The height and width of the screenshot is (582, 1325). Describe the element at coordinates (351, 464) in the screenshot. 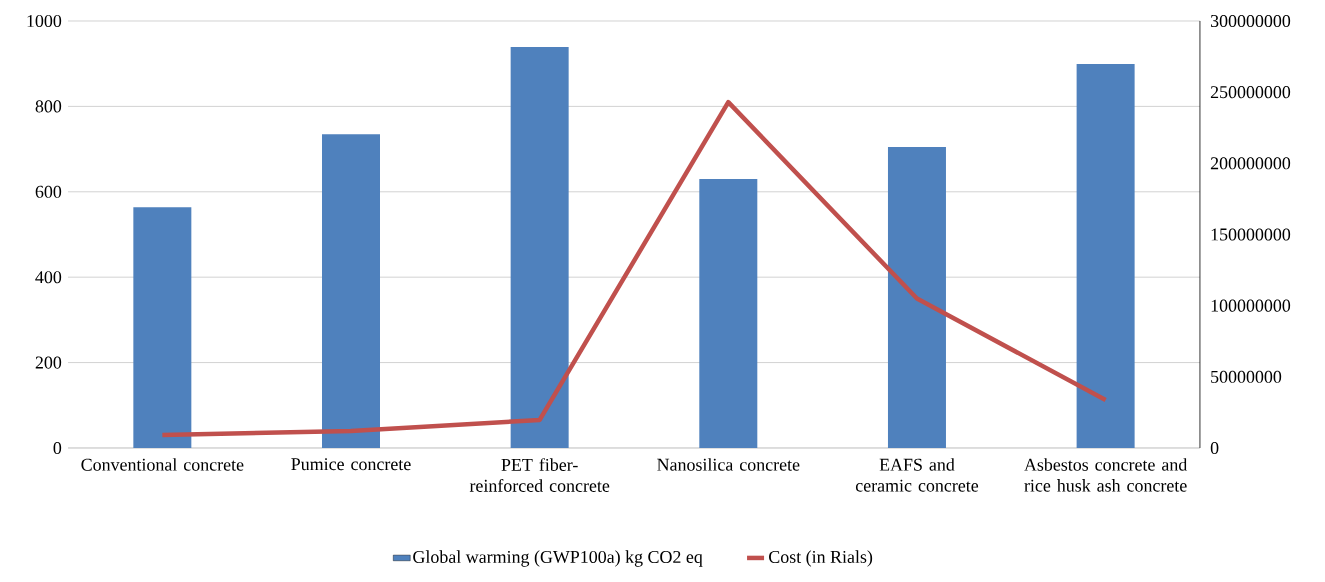

I see `x-tick-label: Pumice concrete` at that location.